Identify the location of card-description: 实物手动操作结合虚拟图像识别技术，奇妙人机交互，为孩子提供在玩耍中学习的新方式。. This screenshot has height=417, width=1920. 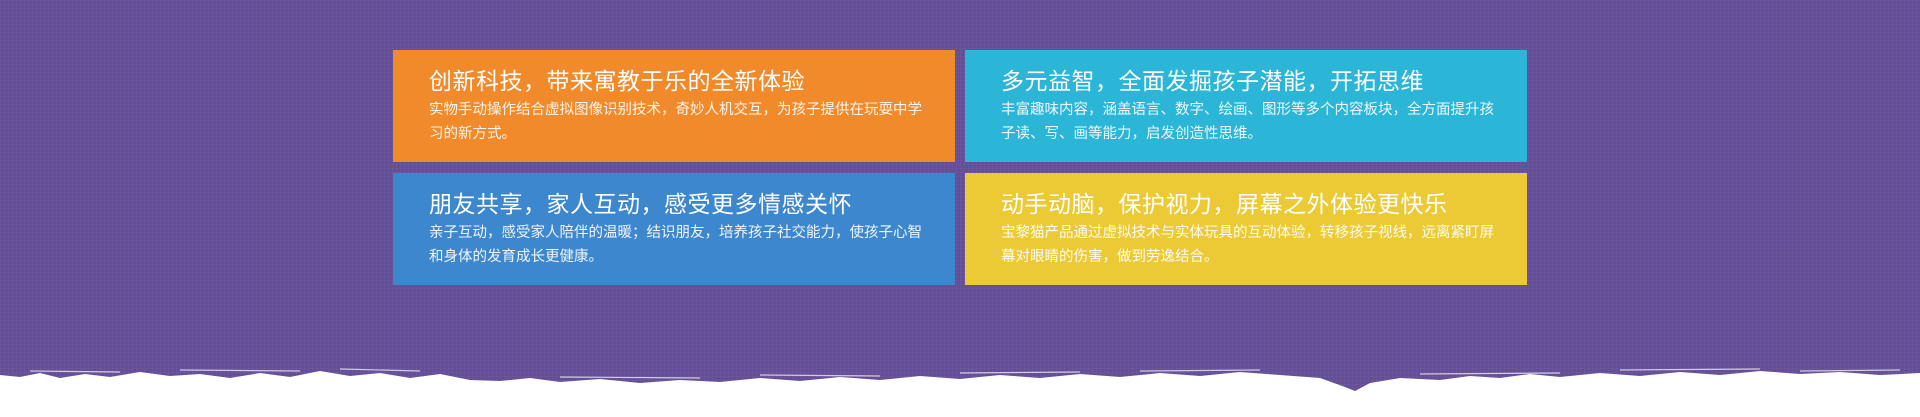
(675, 122).